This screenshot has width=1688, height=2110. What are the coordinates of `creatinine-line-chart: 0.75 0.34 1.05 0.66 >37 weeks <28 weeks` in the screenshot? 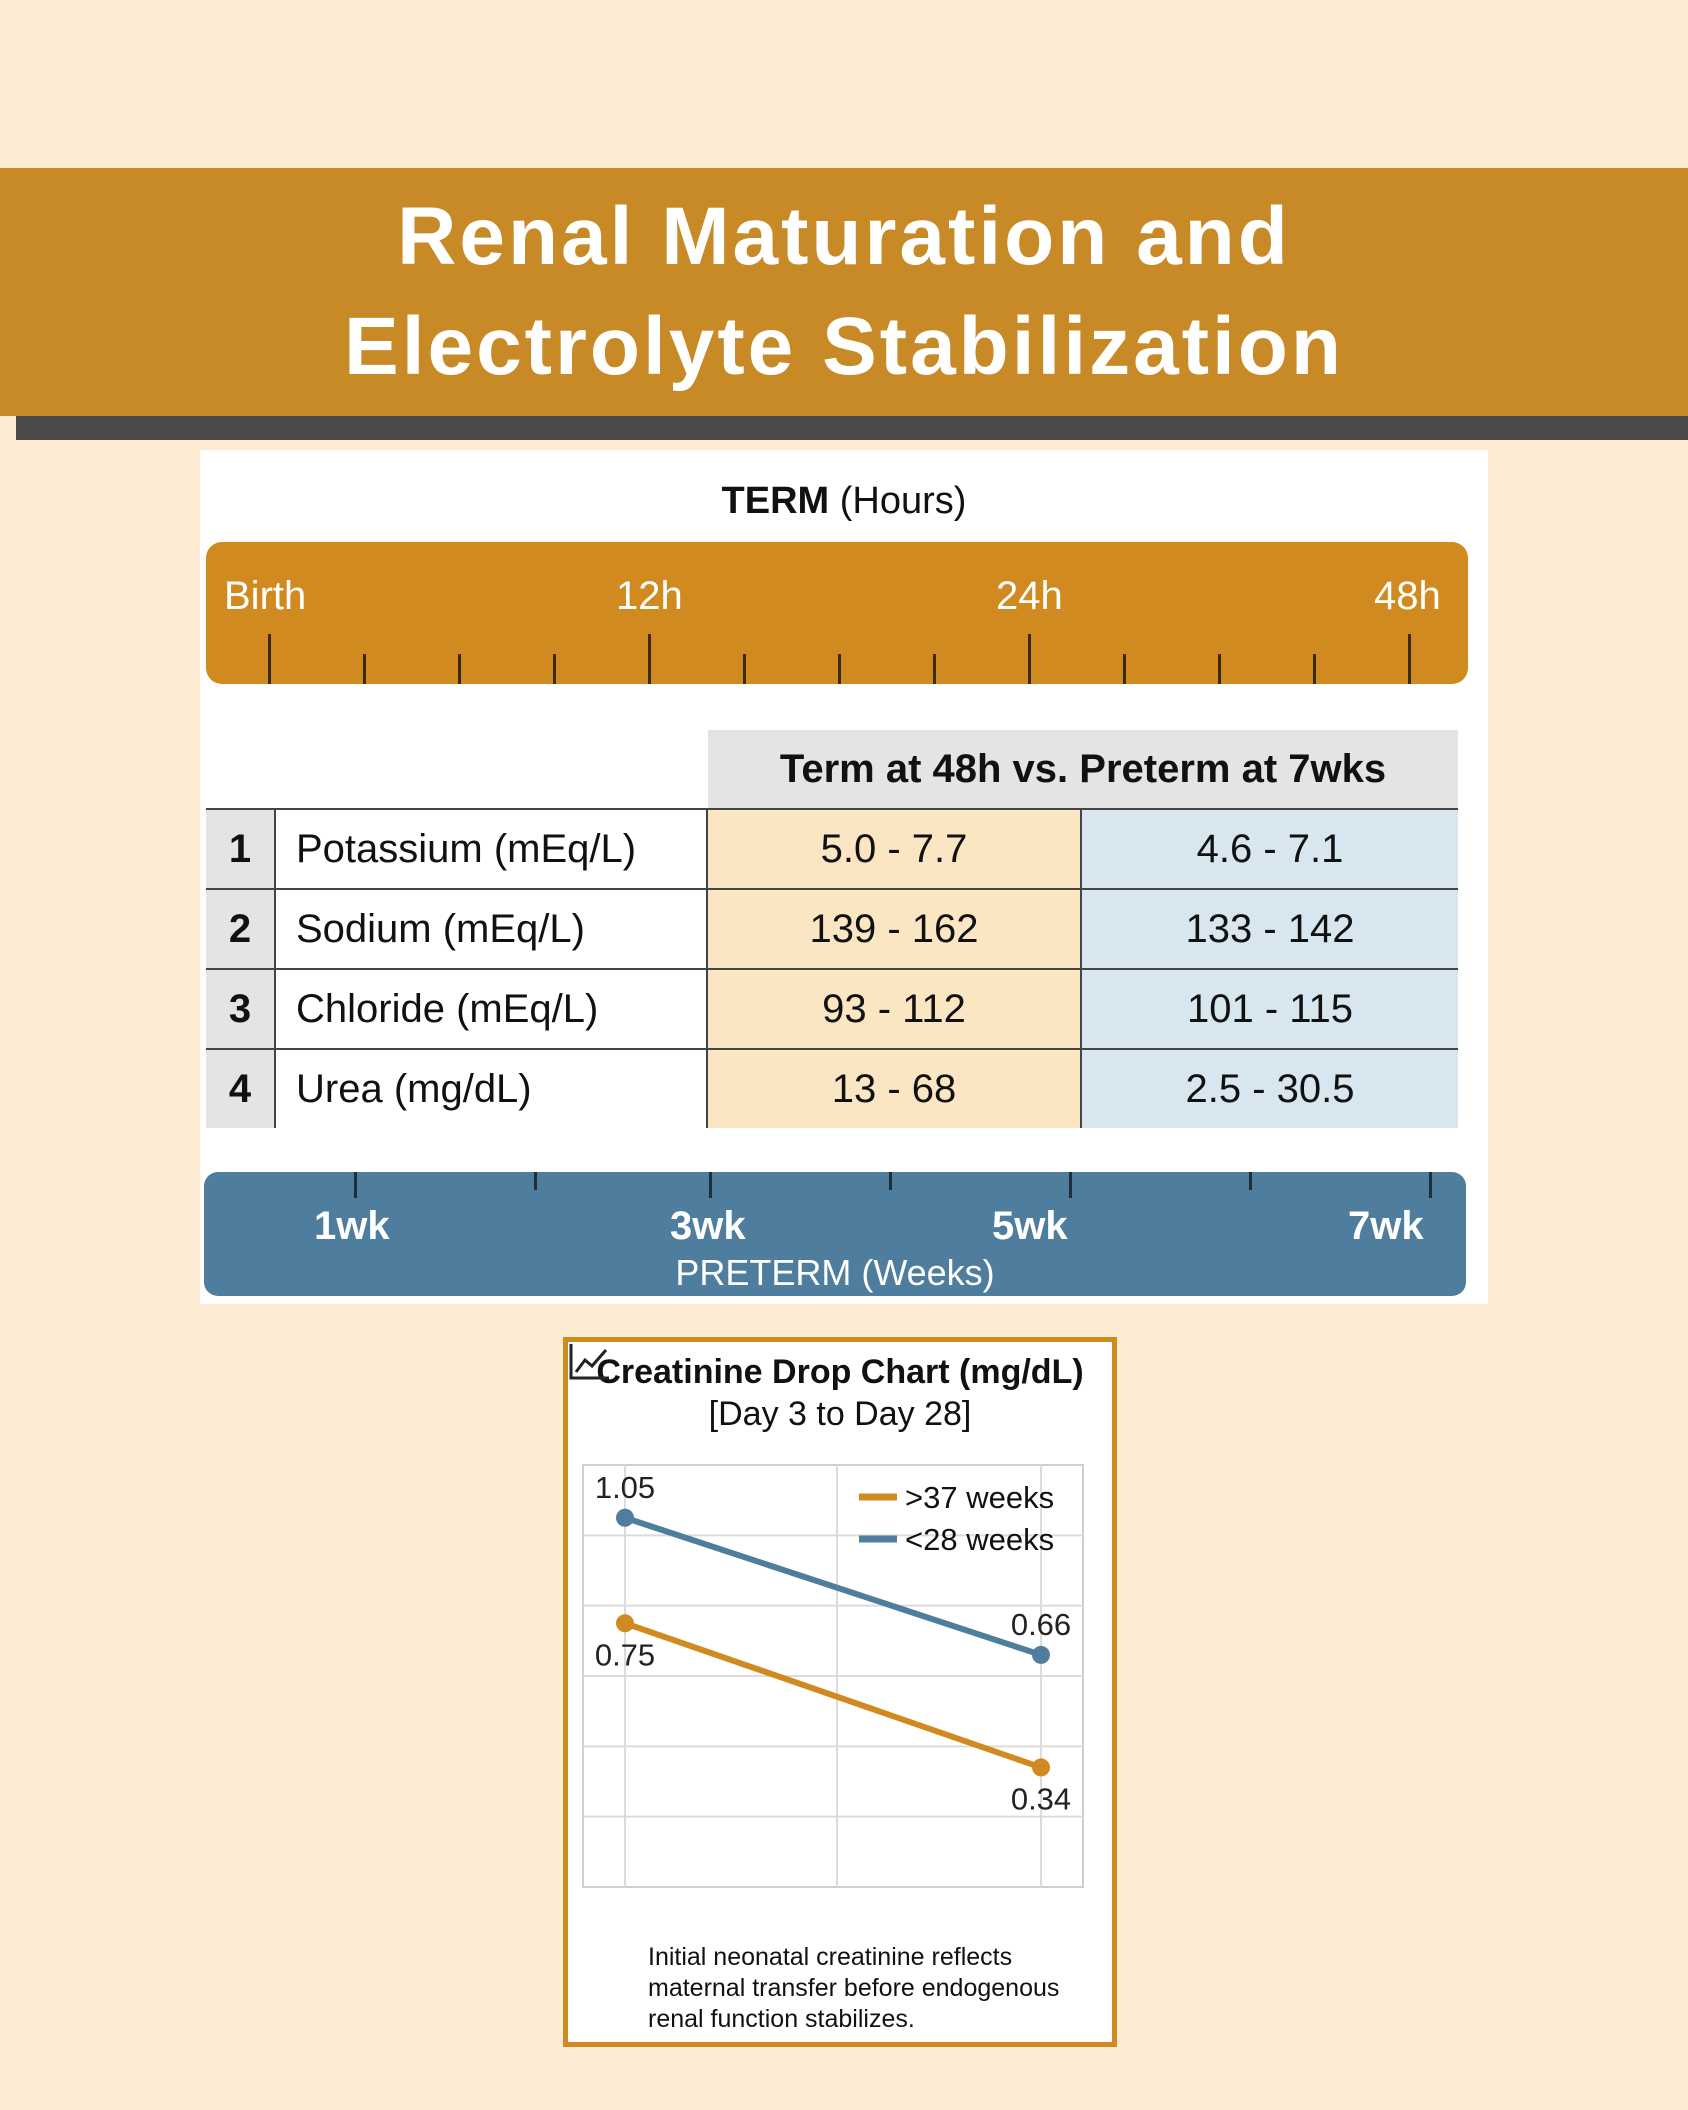 It's located at (833, 1676).